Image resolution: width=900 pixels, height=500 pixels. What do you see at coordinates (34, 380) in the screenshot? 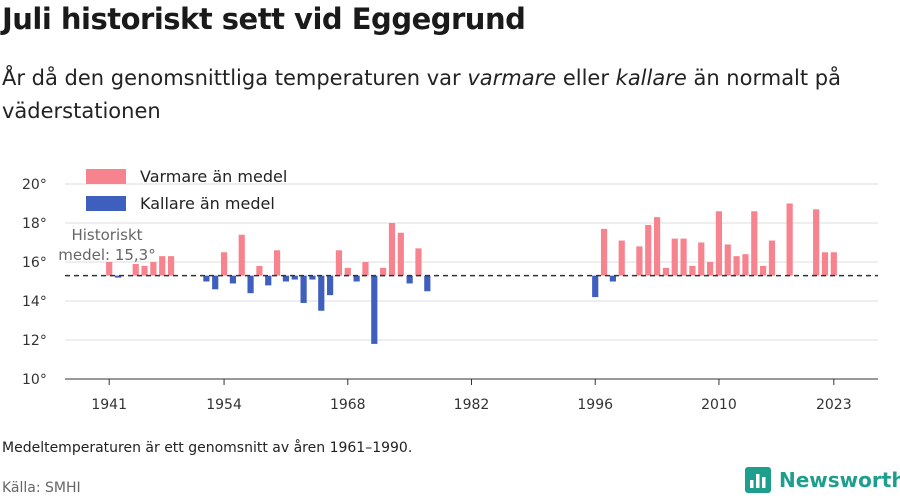
I see `y-tick-label: 10°` at bounding box center [34, 380].